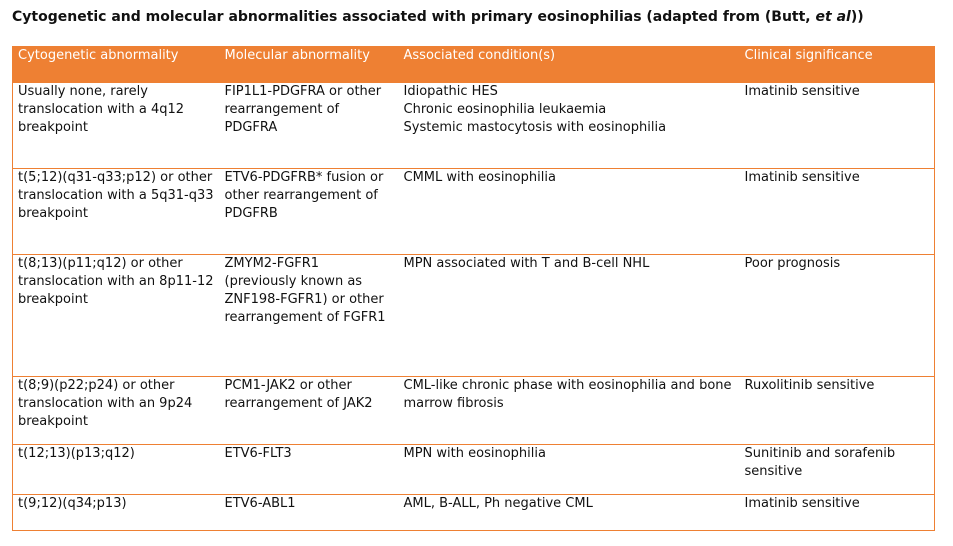 The width and height of the screenshot is (953, 546). What do you see at coordinates (309, 409) in the screenshot?
I see `cell-molecular: PCM1-JAK2 or other rearrangement of JAK2` at bounding box center [309, 409].